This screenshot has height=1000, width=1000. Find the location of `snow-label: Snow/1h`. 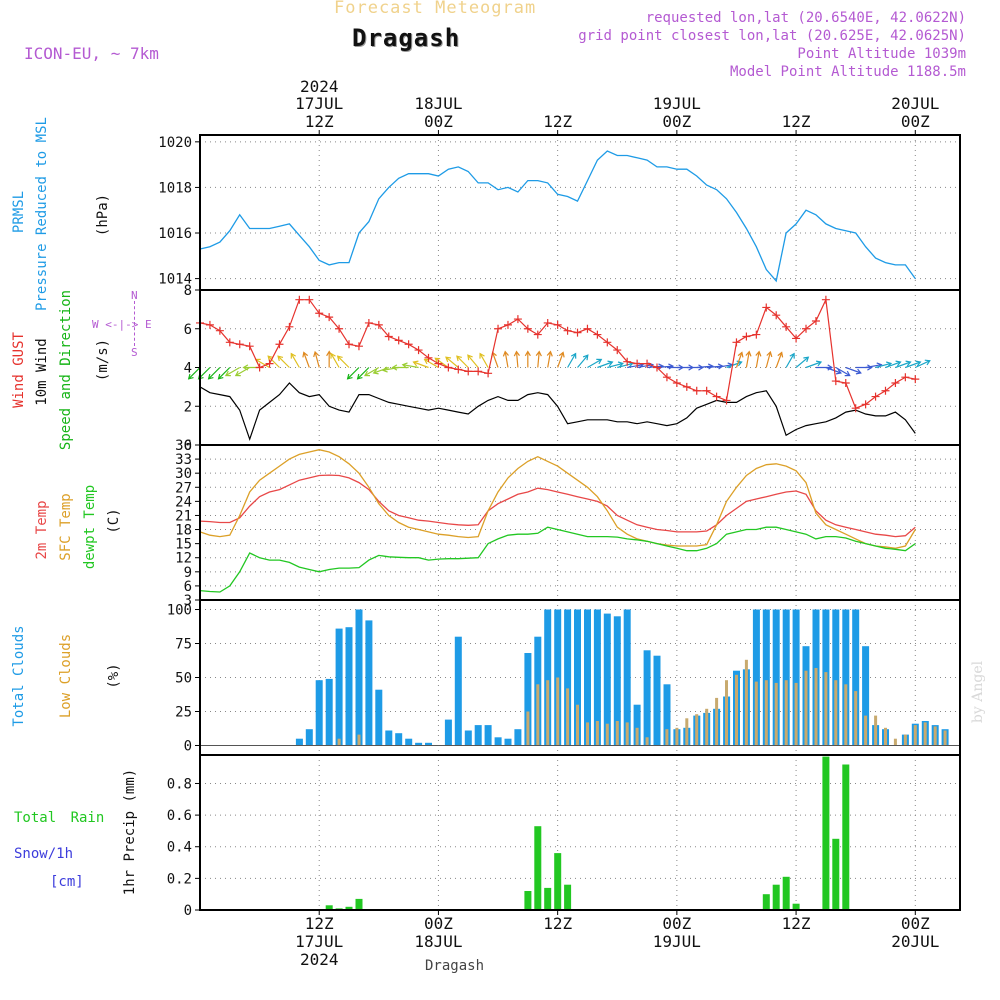

snow-label: Snow/1h is located at coordinates (44, 854).